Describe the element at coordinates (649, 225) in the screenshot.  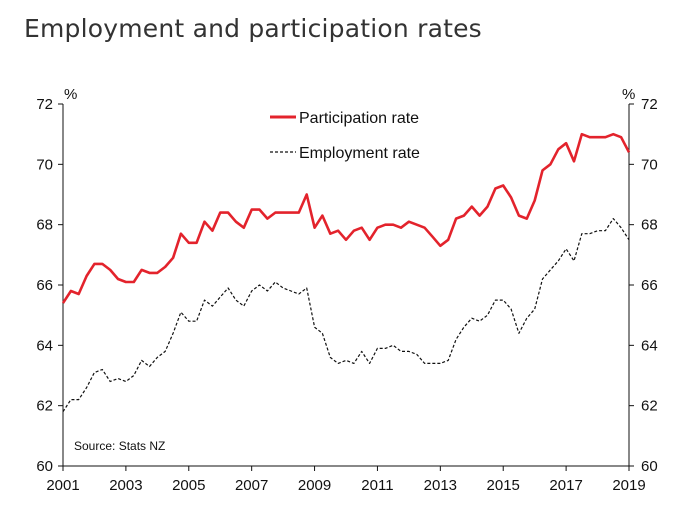
I see `y-tick-label-right: 68` at that location.